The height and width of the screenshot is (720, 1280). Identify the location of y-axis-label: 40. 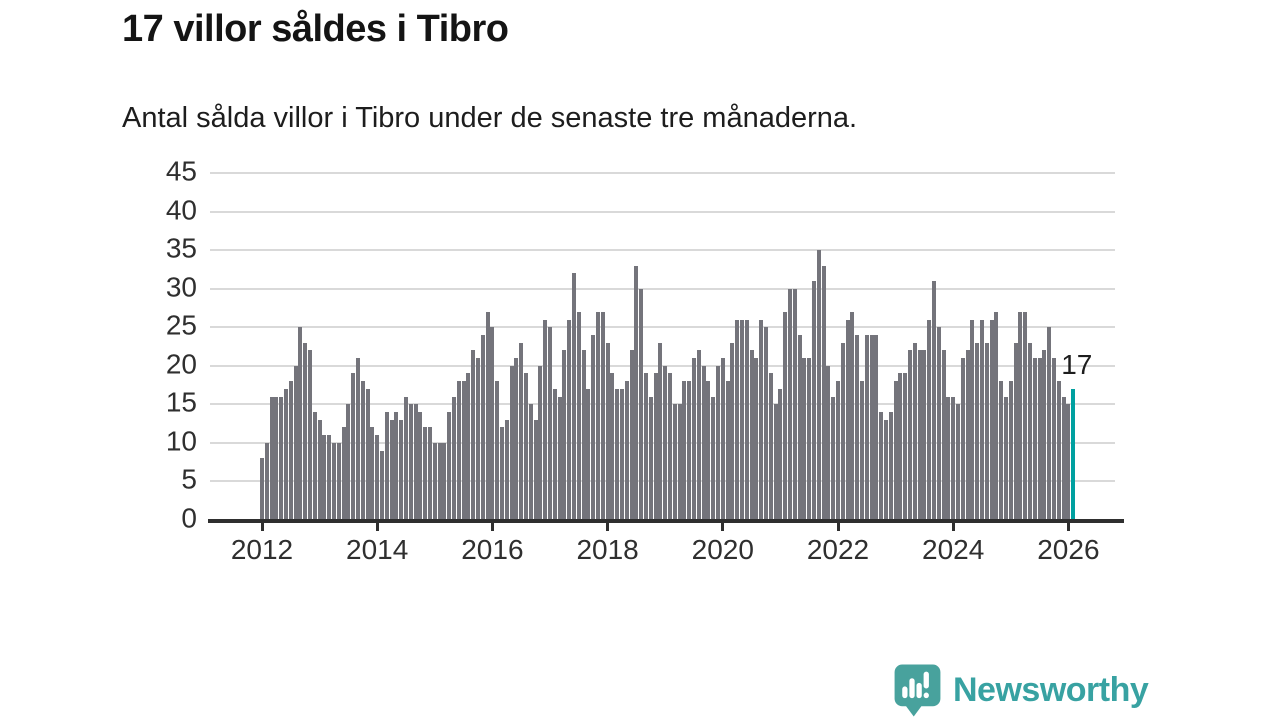
(181, 210).